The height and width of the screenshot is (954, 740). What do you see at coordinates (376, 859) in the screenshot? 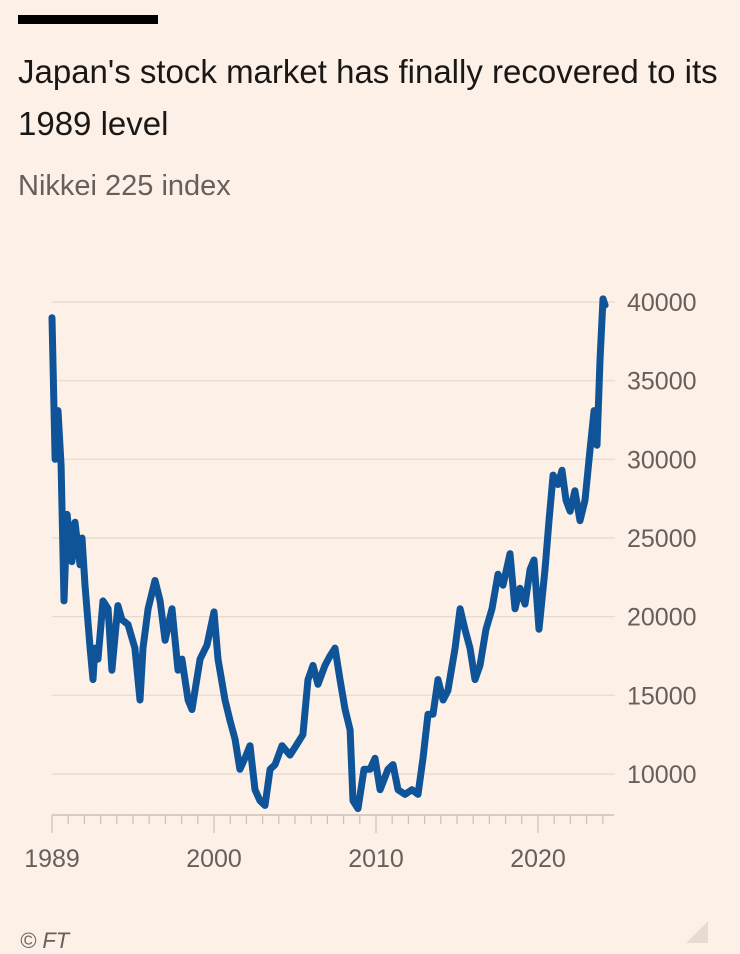
I see `x-tick-label: 2010` at bounding box center [376, 859].